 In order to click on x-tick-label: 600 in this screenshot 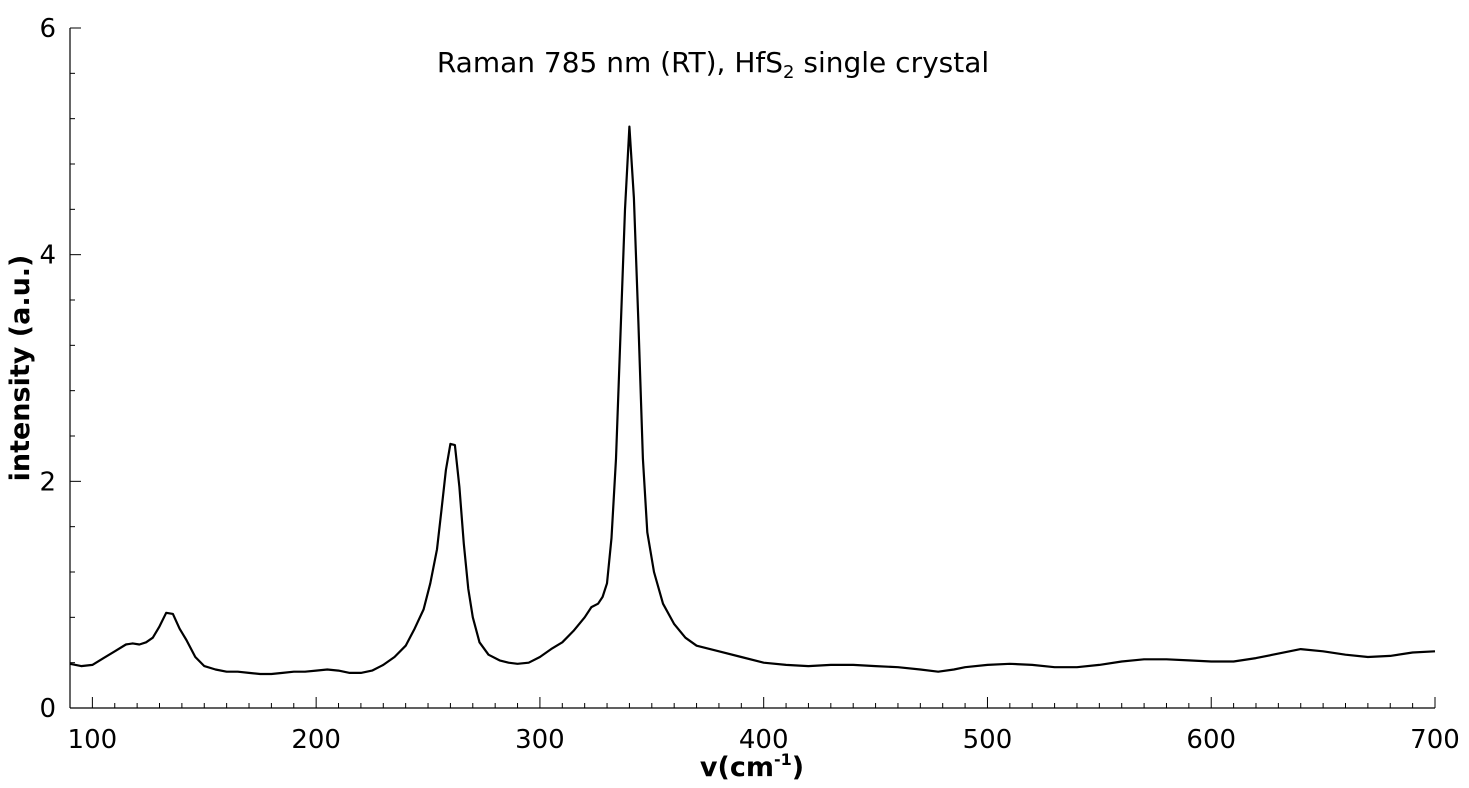, I will do `click(1211, 740)`.